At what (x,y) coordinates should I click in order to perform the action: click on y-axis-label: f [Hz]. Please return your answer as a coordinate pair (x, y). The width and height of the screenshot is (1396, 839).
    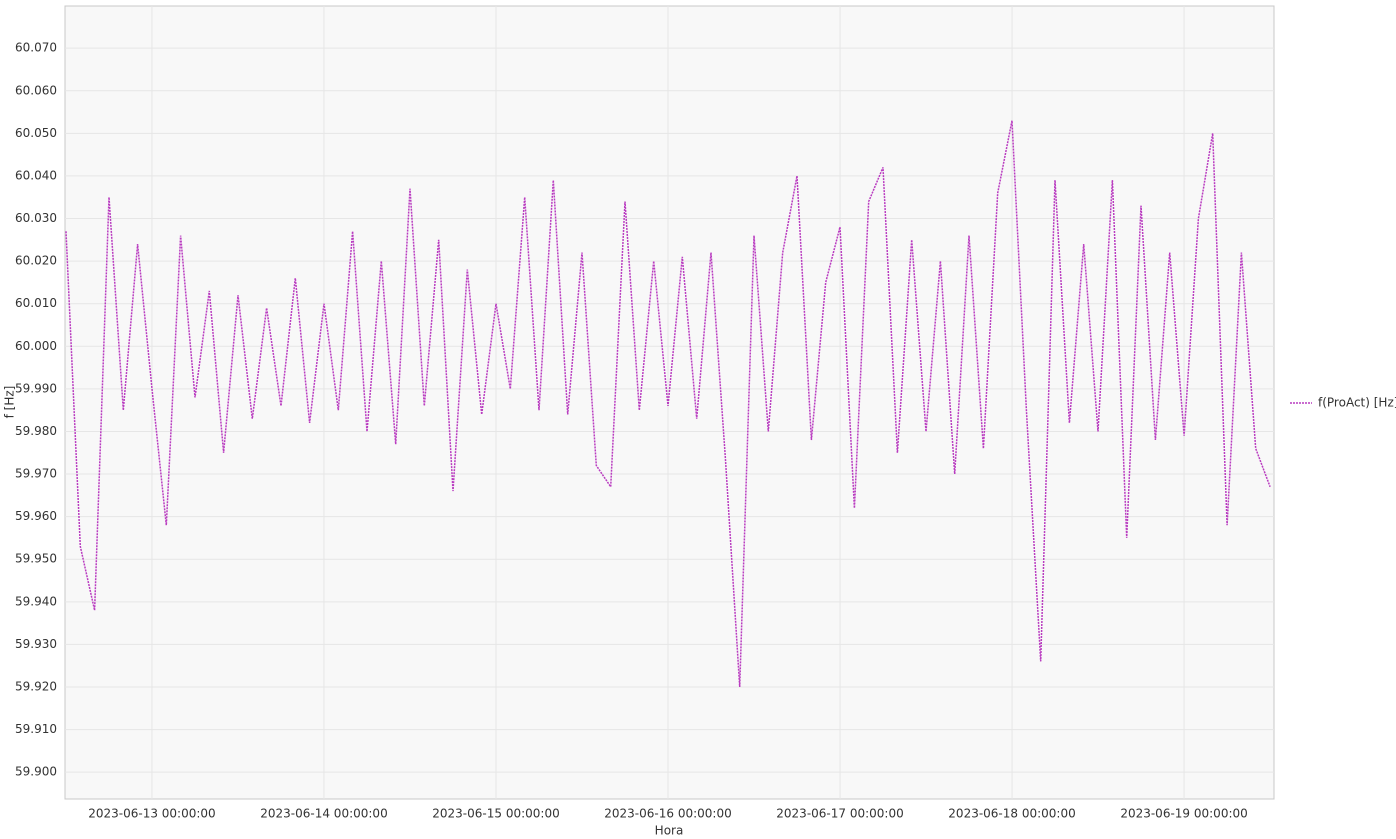
    Looking at the image, I should click on (10, 402).